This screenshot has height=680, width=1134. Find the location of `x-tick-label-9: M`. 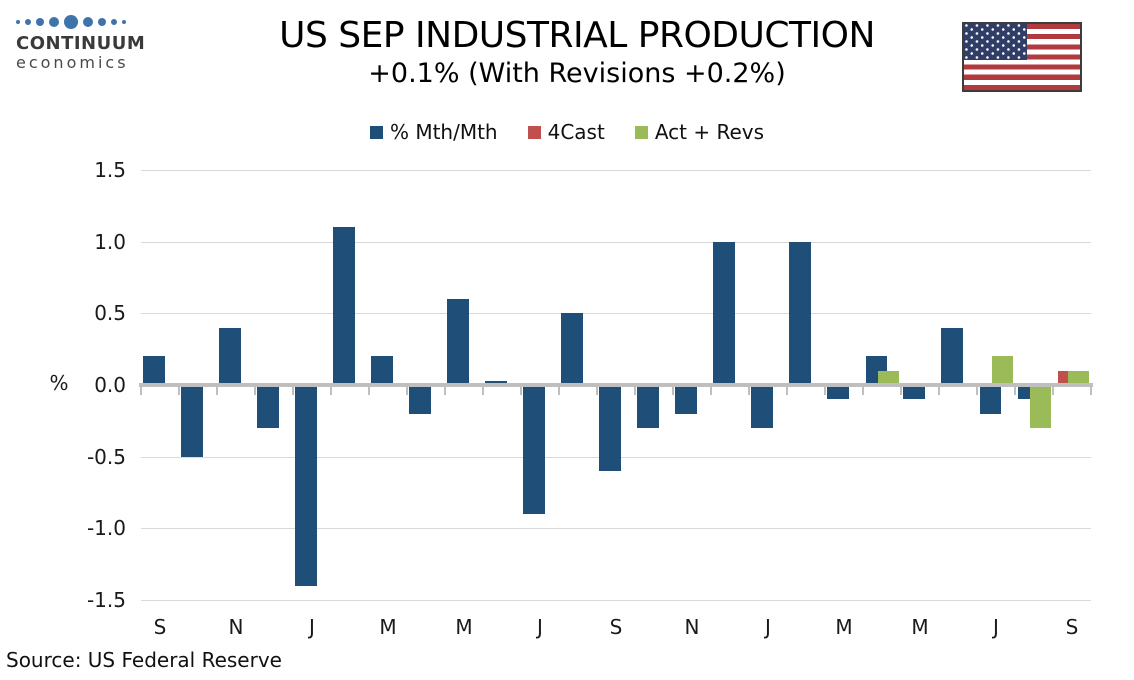

x-tick-label-9: M is located at coordinates (844, 627).